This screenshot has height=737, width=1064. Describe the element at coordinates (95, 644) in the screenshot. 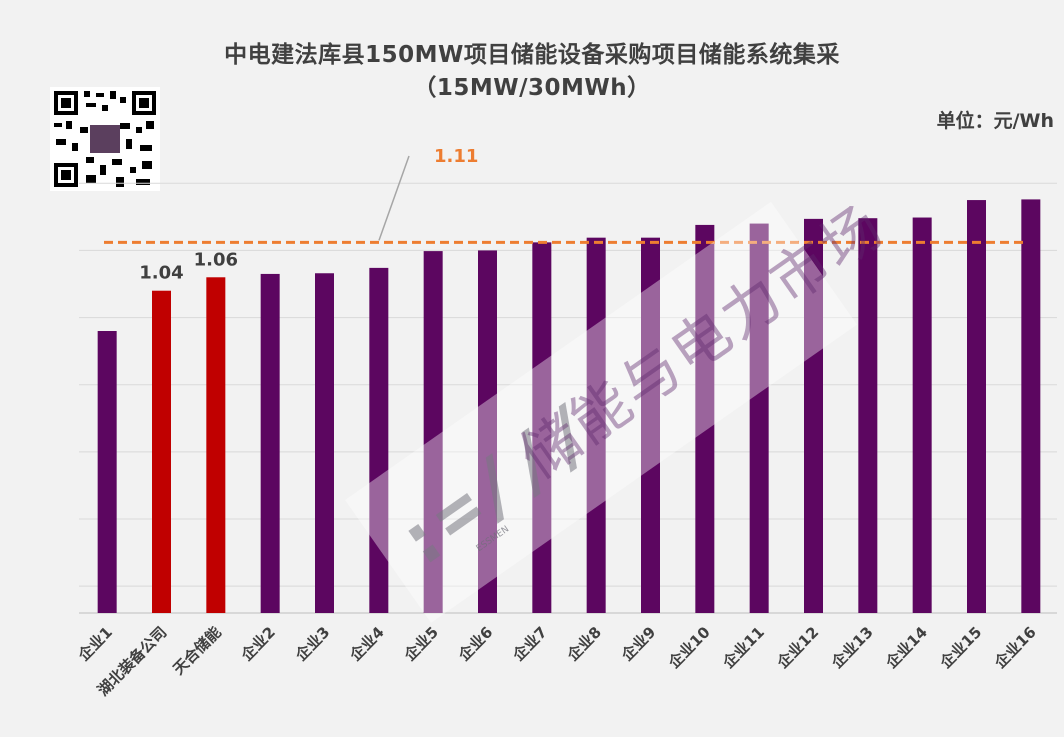

I see `category-label: 企业1` at that location.